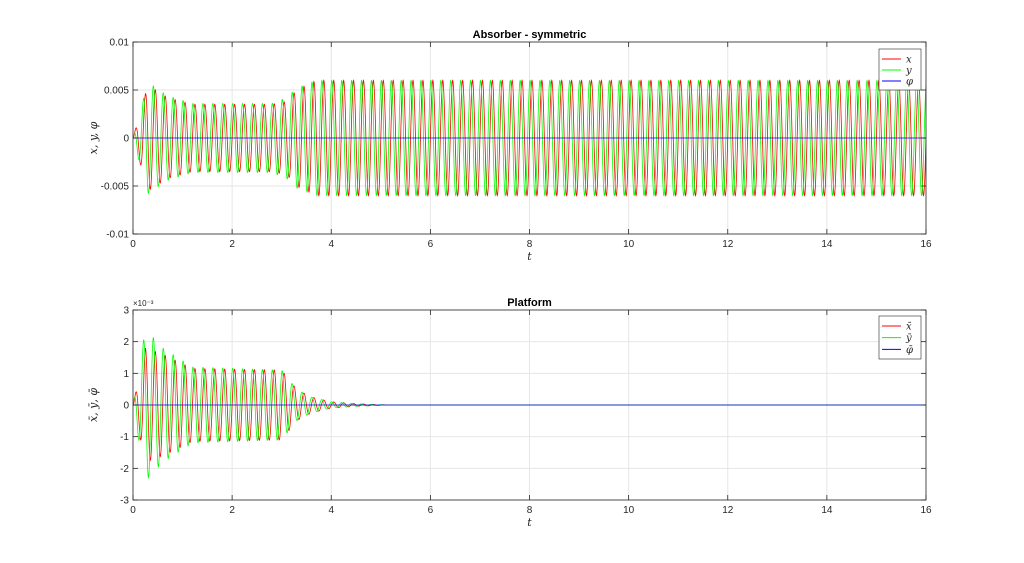  I want to click on y-tick-label: -1, so click(124, 437).